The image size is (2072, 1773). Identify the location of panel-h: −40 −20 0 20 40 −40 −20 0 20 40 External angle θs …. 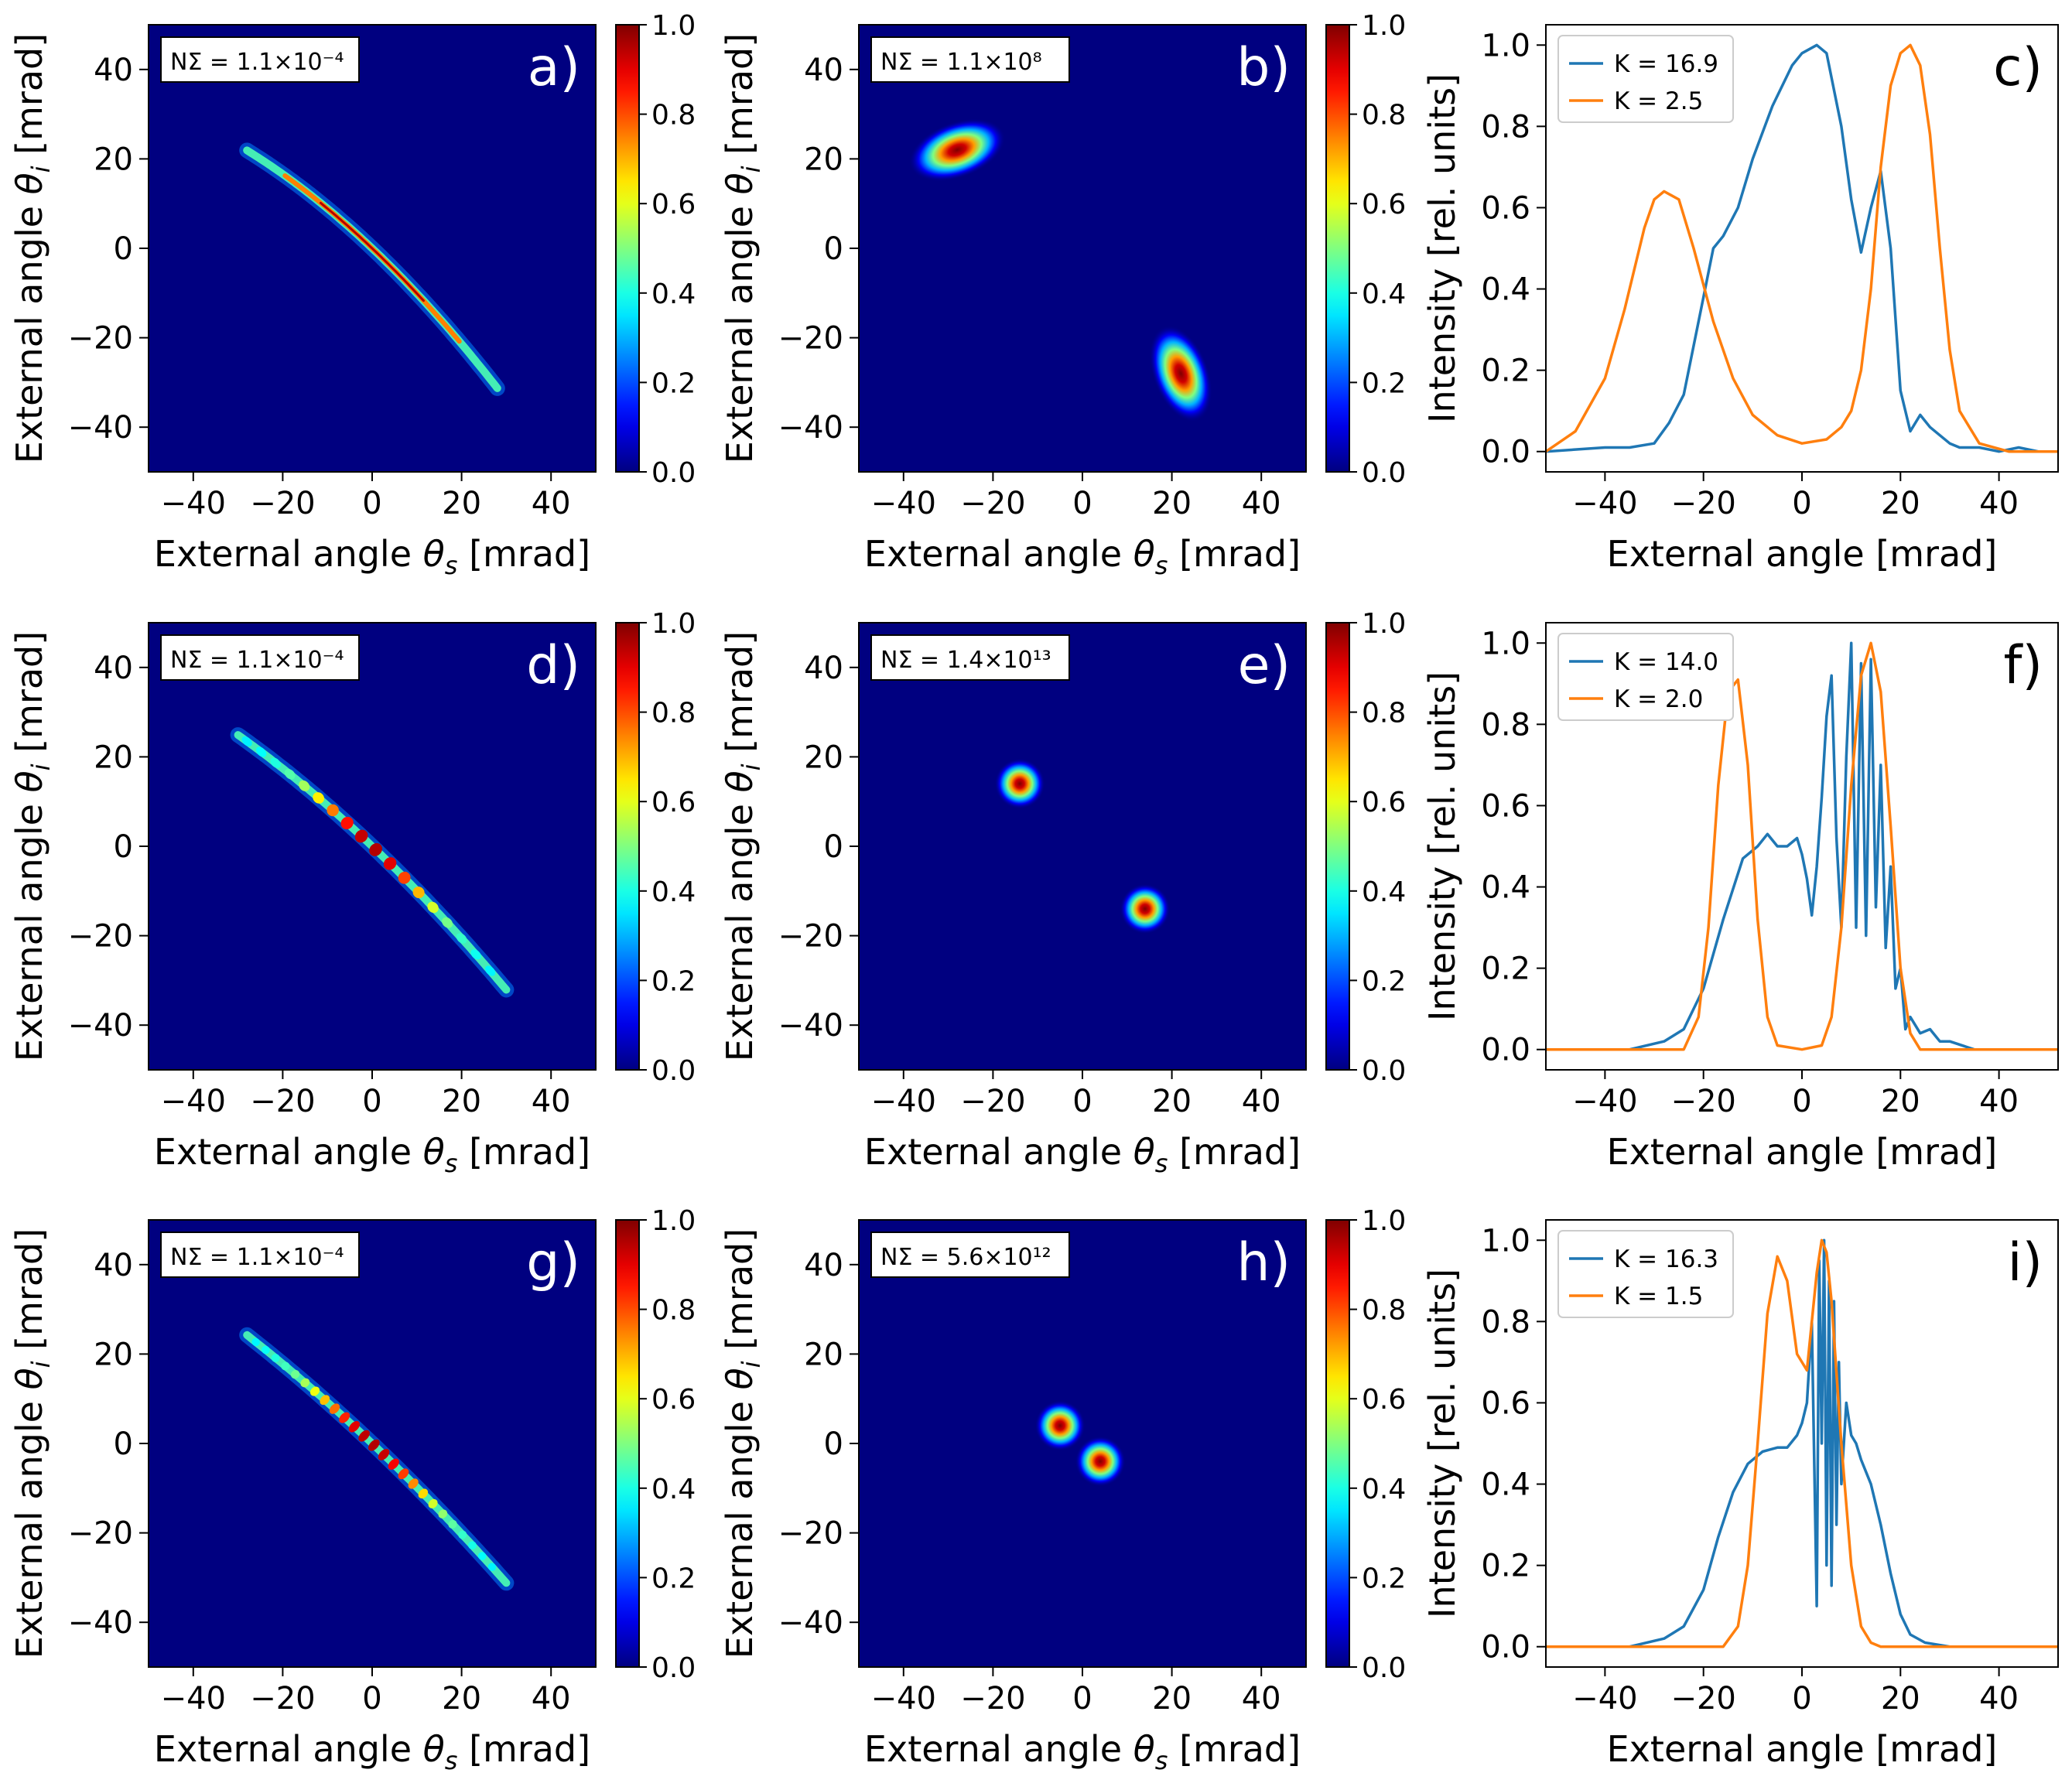
(1062, 1489).